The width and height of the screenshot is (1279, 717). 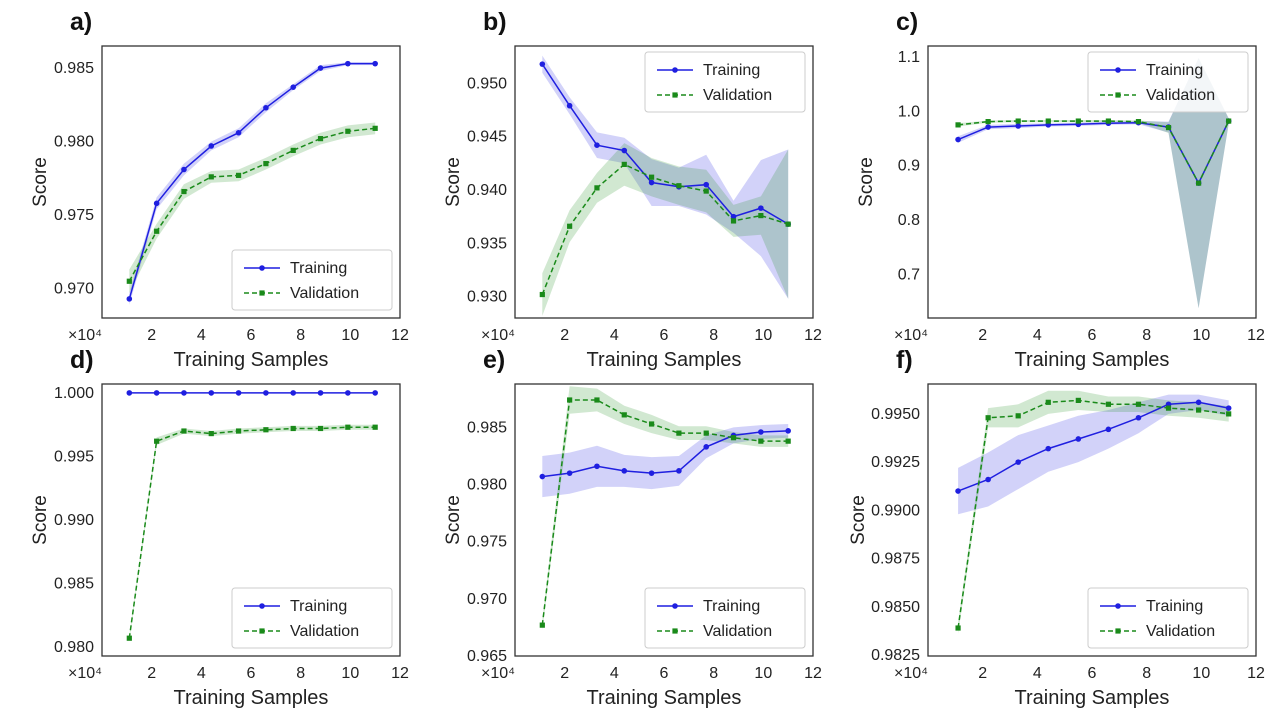 I want to click on y-tick-label: 1.0, so click(x=909, y=111).